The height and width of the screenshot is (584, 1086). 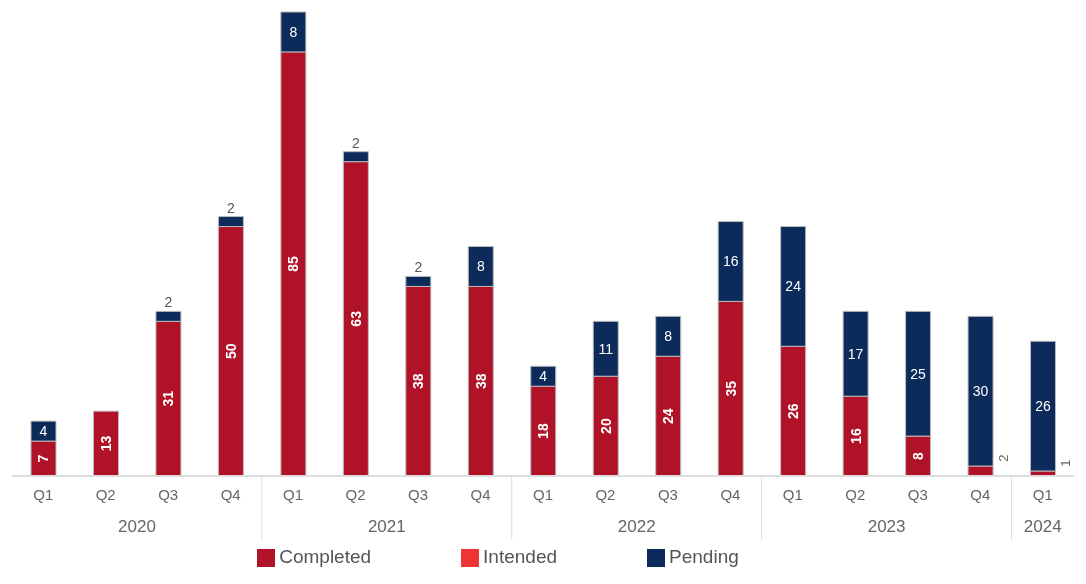 I want to click on data-label: 63, so click(x=355, y=318).